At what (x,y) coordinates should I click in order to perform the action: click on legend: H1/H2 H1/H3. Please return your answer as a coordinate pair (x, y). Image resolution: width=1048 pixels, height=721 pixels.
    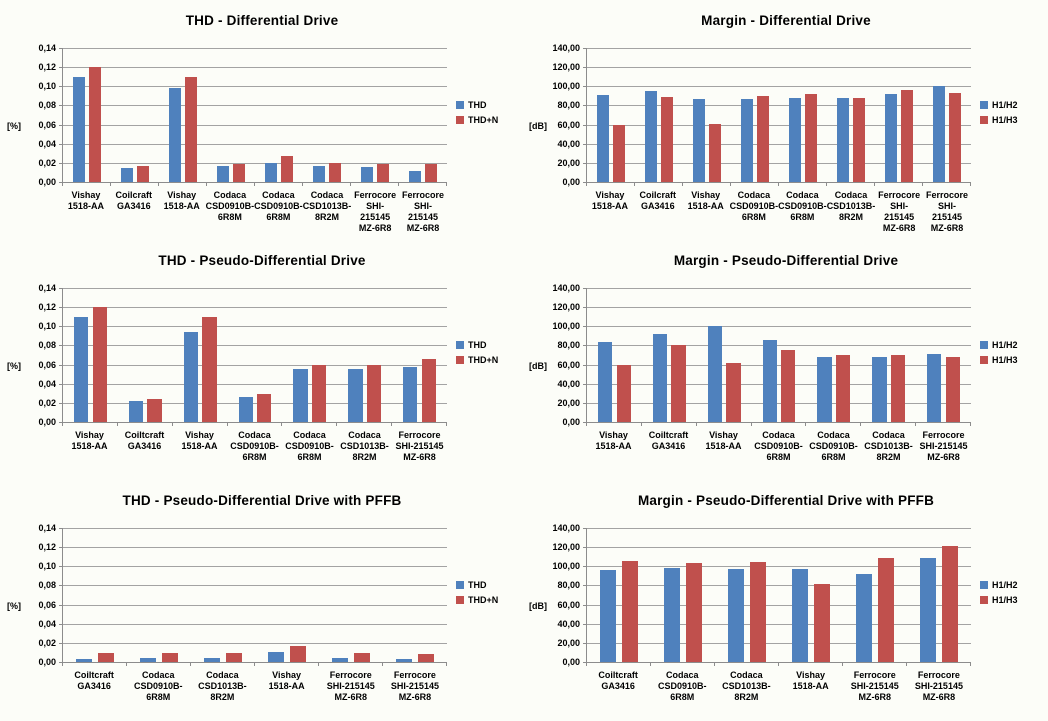
    Looking at the image, I should click on (1009, 355).